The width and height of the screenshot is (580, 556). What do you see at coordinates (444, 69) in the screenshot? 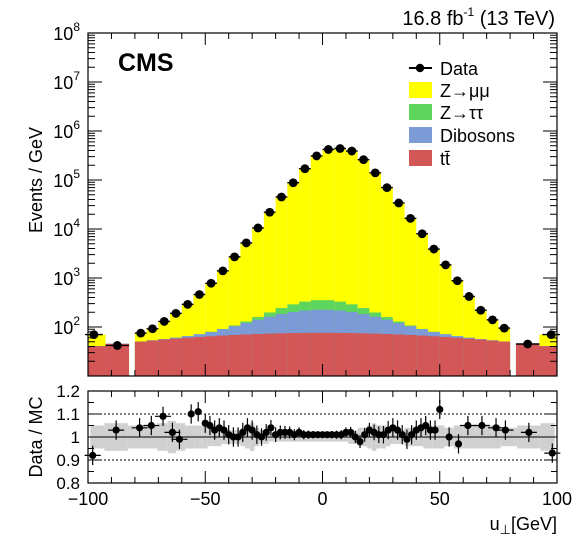
I see `legend-item-data: Data` at bounding box center [444, 69].